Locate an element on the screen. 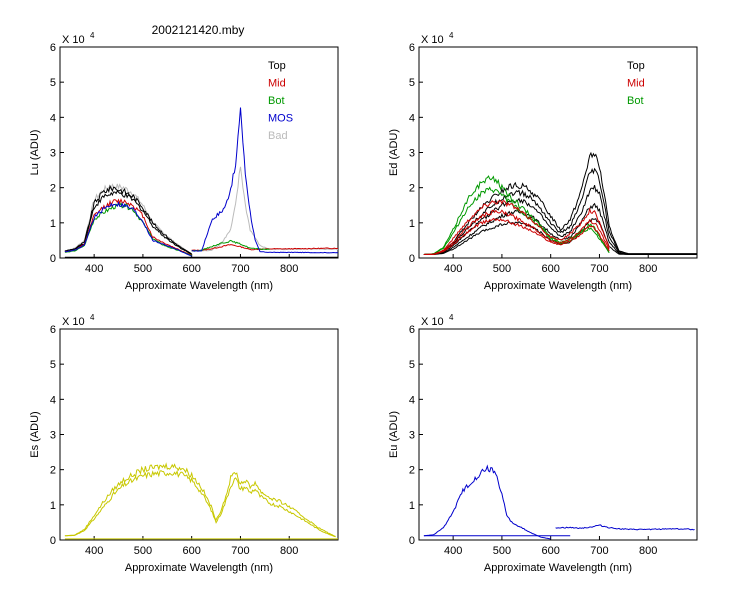 This screenshot has height=600, width=750. y-axis-label: Eu (ADU) is located at coordinates (394, 434).